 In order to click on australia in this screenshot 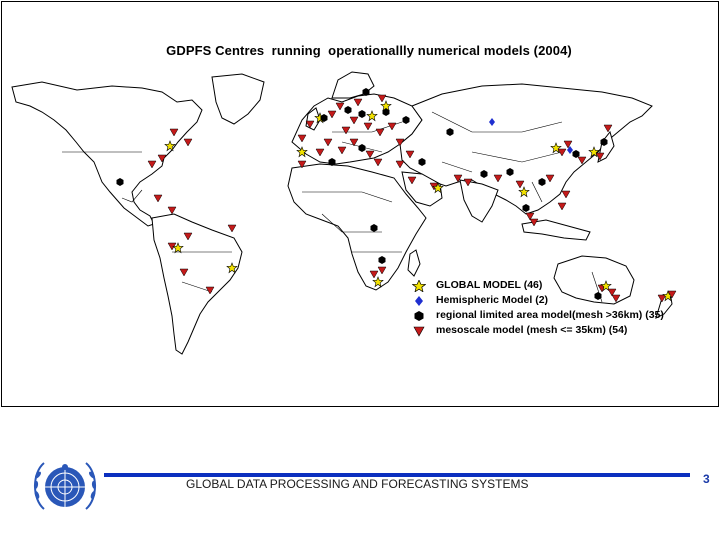, I will do `click(594, 280)`.